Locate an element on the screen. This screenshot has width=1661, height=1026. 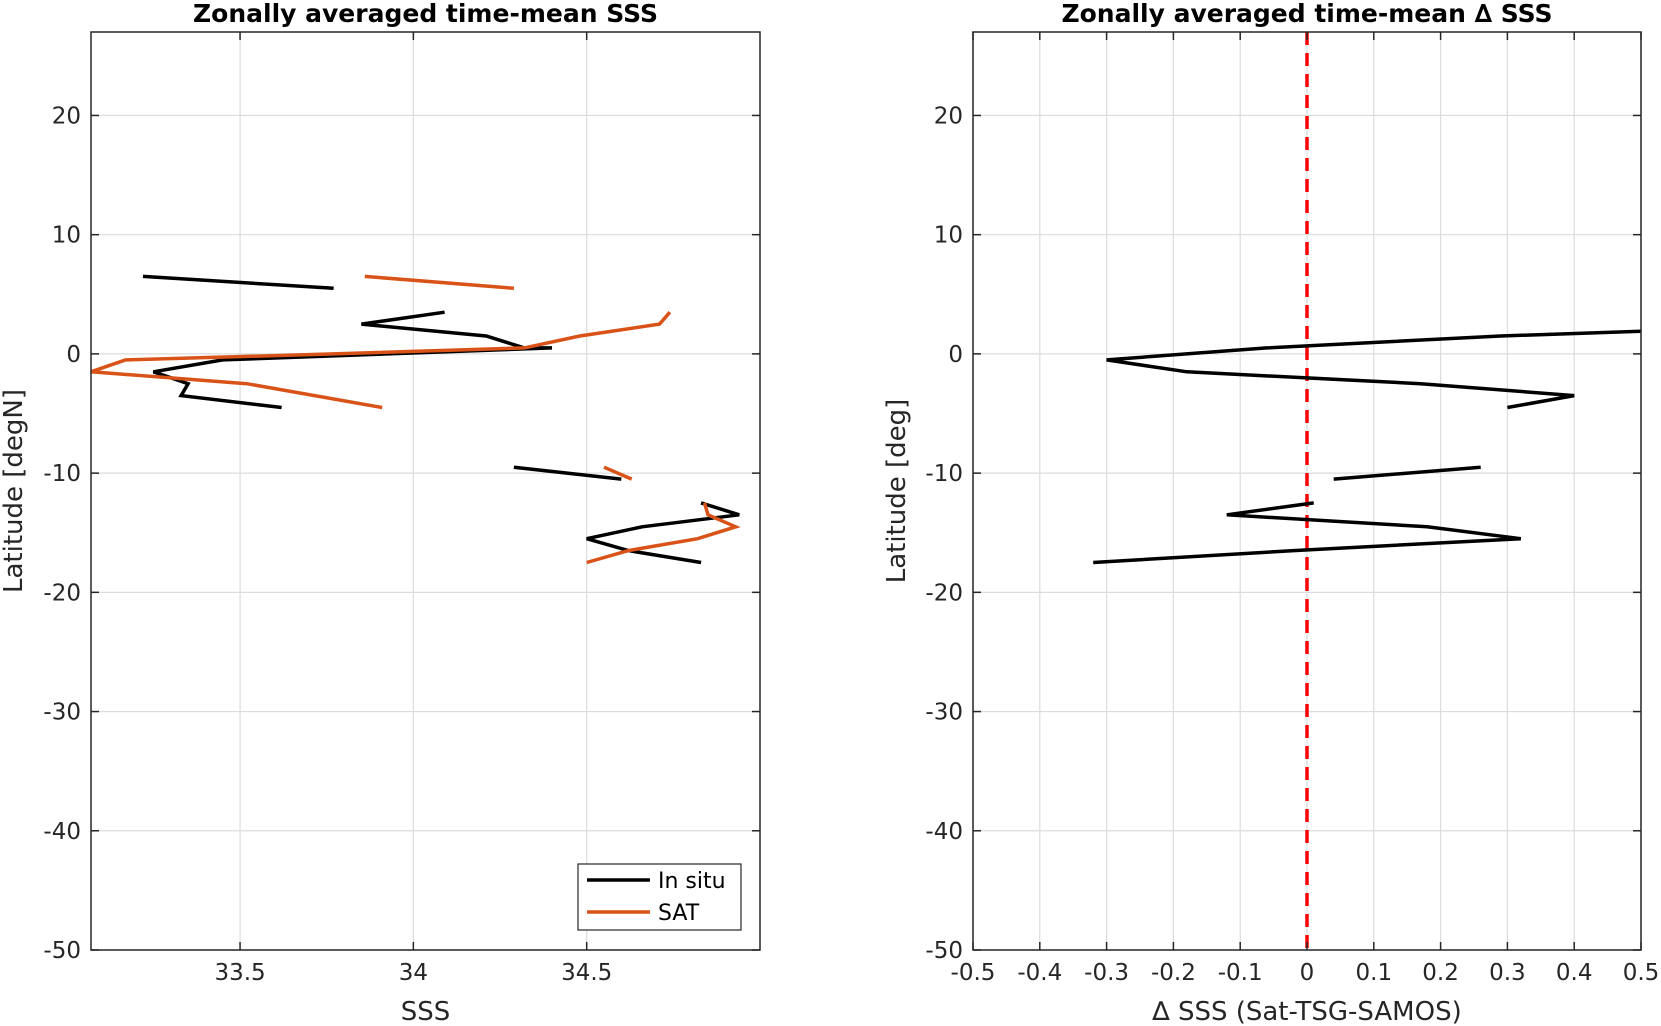
right-chart-title: Zonally averaged time-mean ∆ SSS is located at coordinates (1306, 14).